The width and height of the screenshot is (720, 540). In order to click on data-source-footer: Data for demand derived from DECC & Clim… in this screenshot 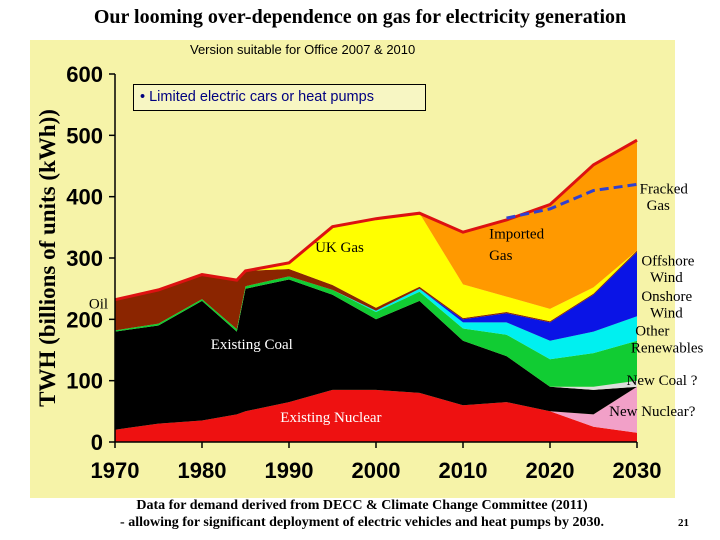, I will do `click(362, 514)`.